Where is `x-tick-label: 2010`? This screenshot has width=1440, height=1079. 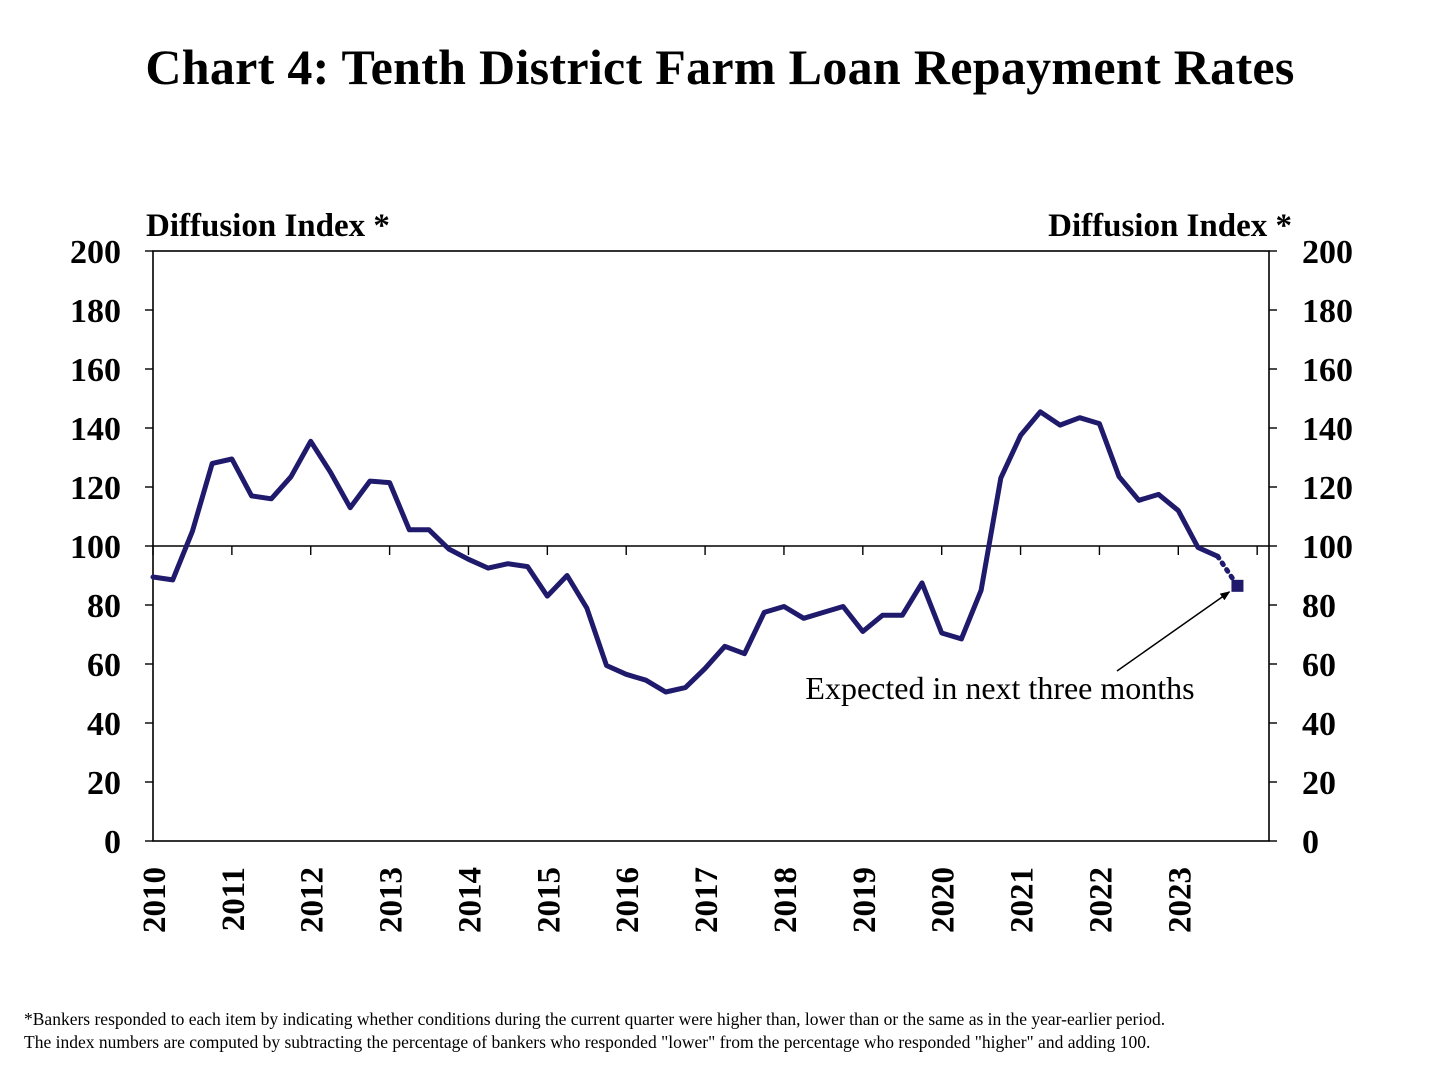 x-tick-label: 2010 is located at coordinates (155, 900).